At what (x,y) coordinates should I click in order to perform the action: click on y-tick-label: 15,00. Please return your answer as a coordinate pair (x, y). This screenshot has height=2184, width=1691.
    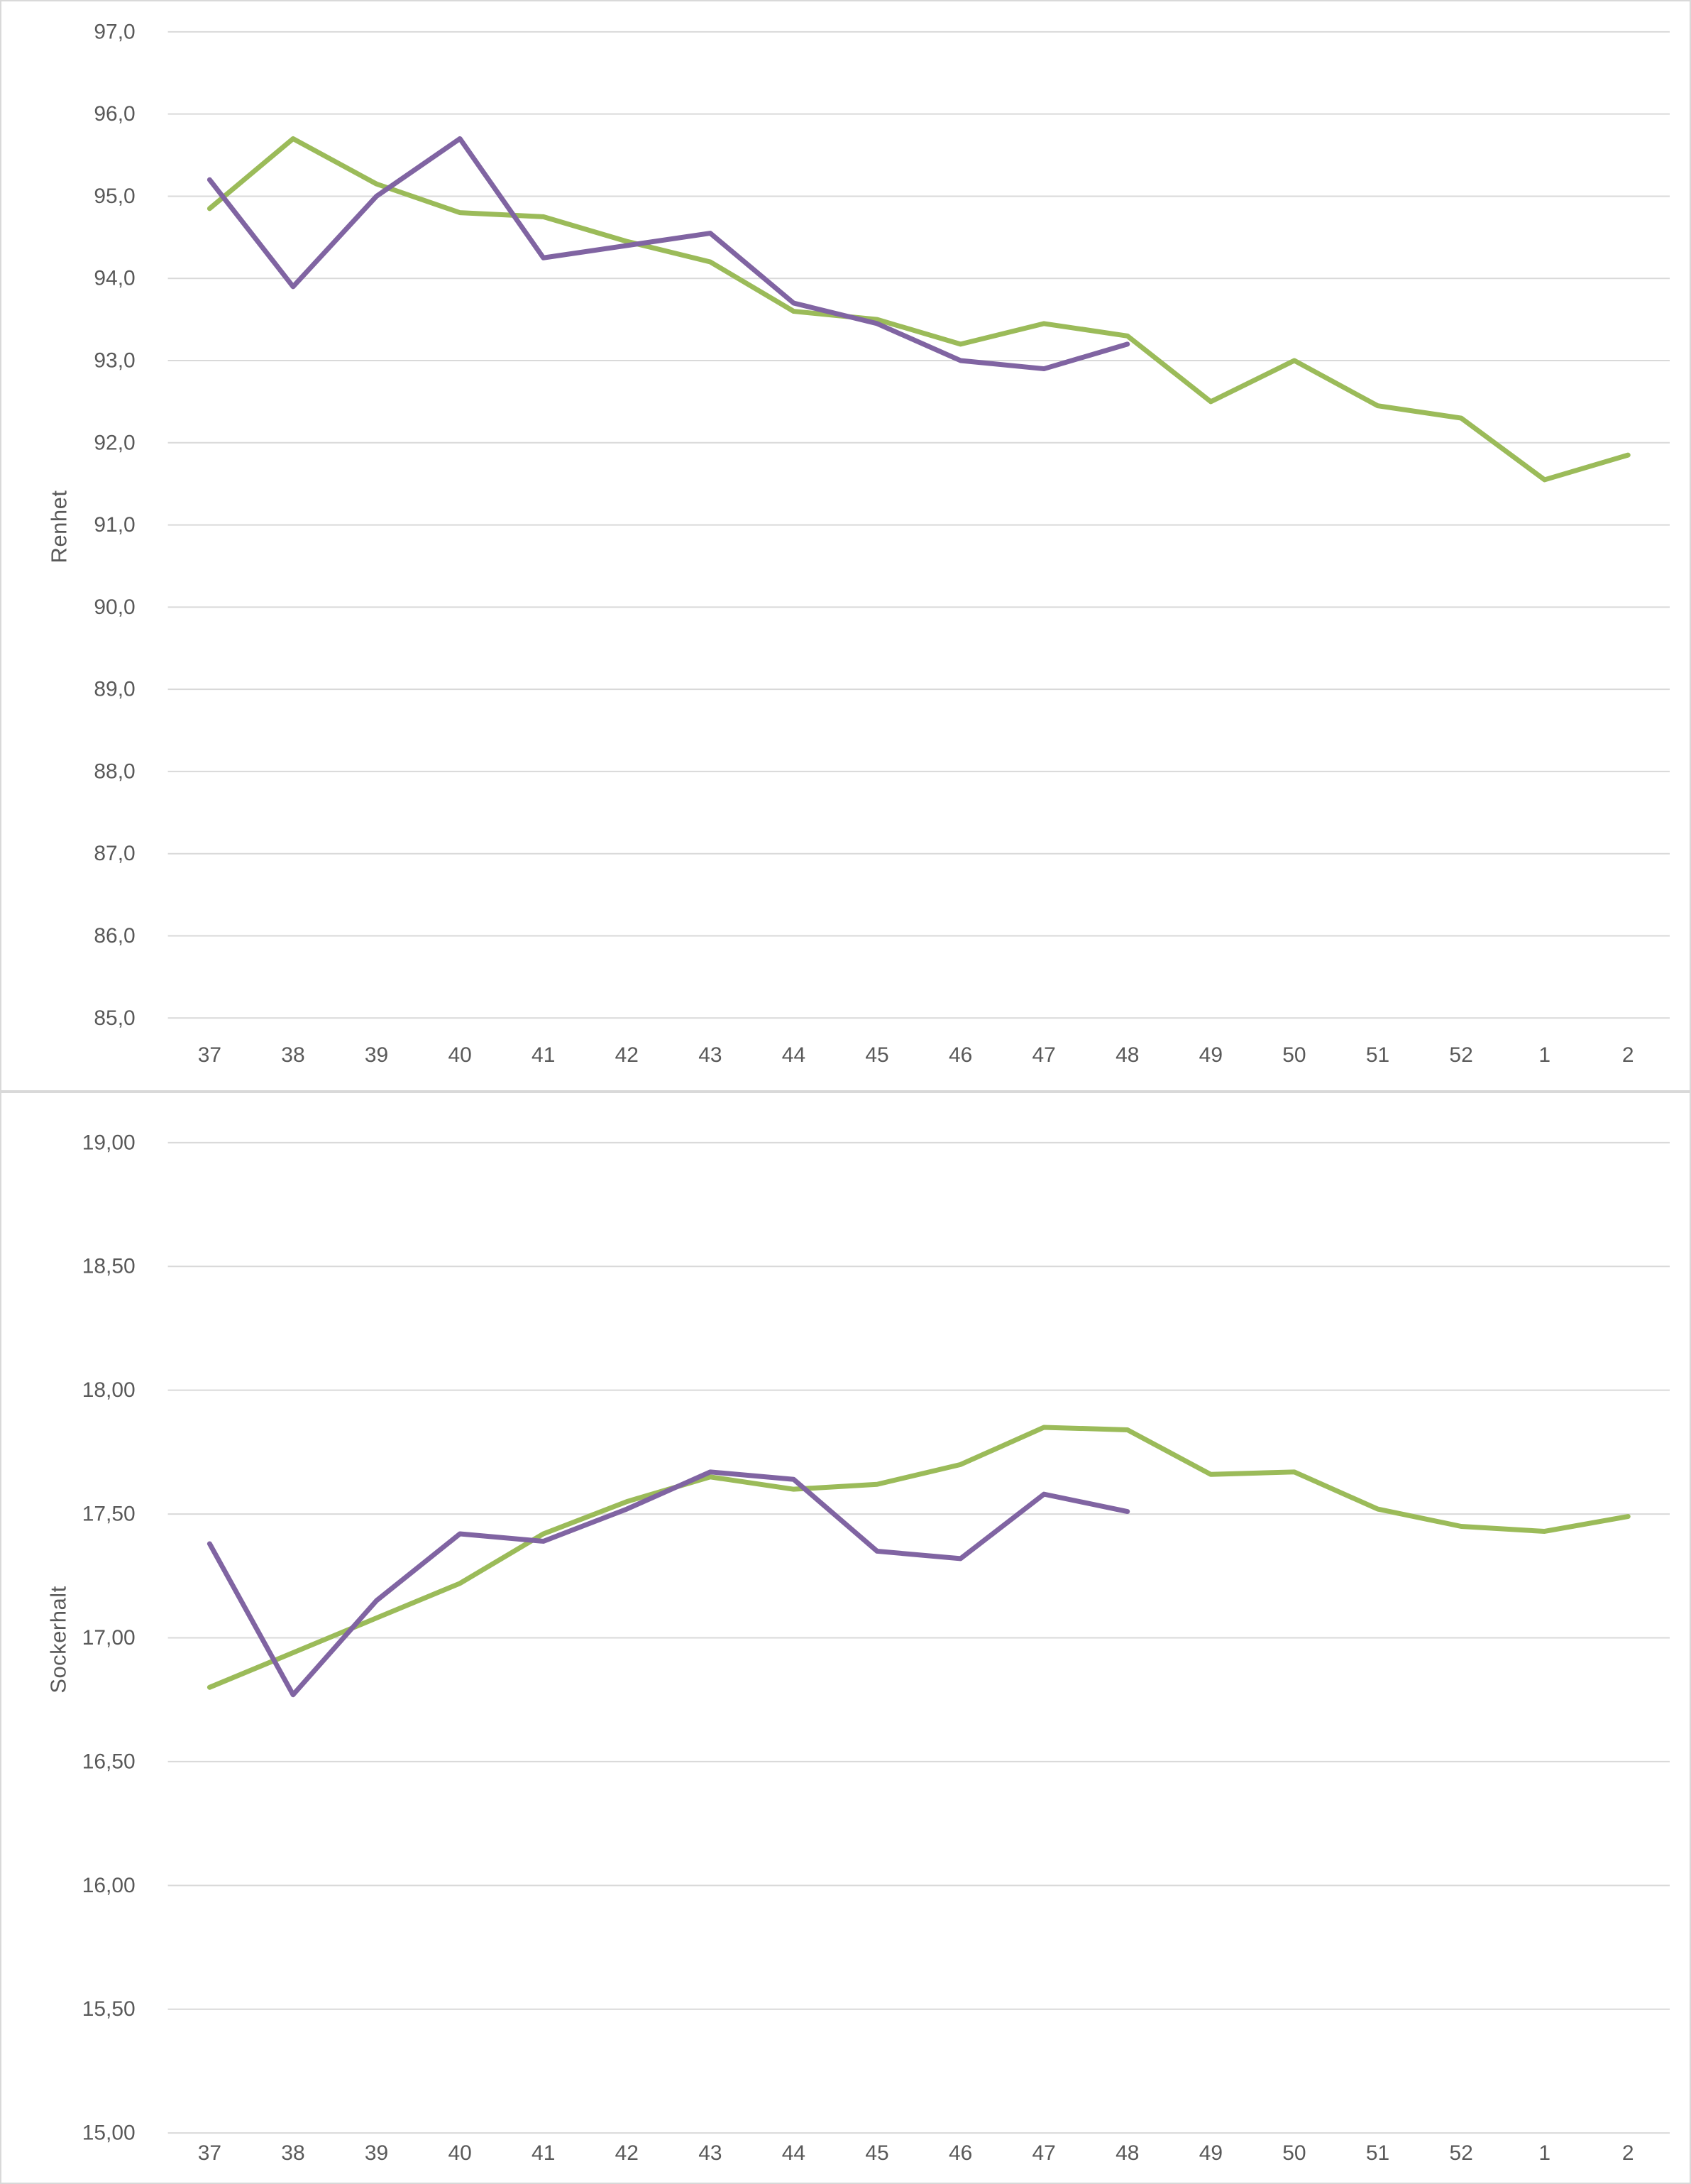
    Looking at the image, I should click on (109, 2134).